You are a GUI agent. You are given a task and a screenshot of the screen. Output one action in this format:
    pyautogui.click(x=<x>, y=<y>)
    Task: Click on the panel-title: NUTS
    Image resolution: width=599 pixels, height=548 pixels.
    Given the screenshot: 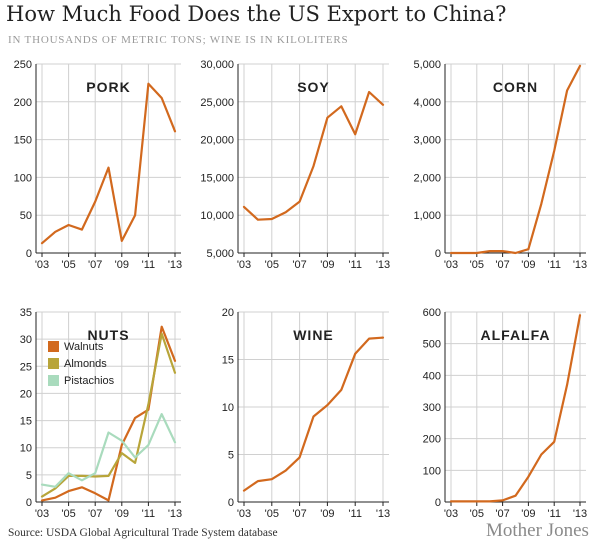 What is the action you would take?
    pyautogui.click(x=108, y=335)
    